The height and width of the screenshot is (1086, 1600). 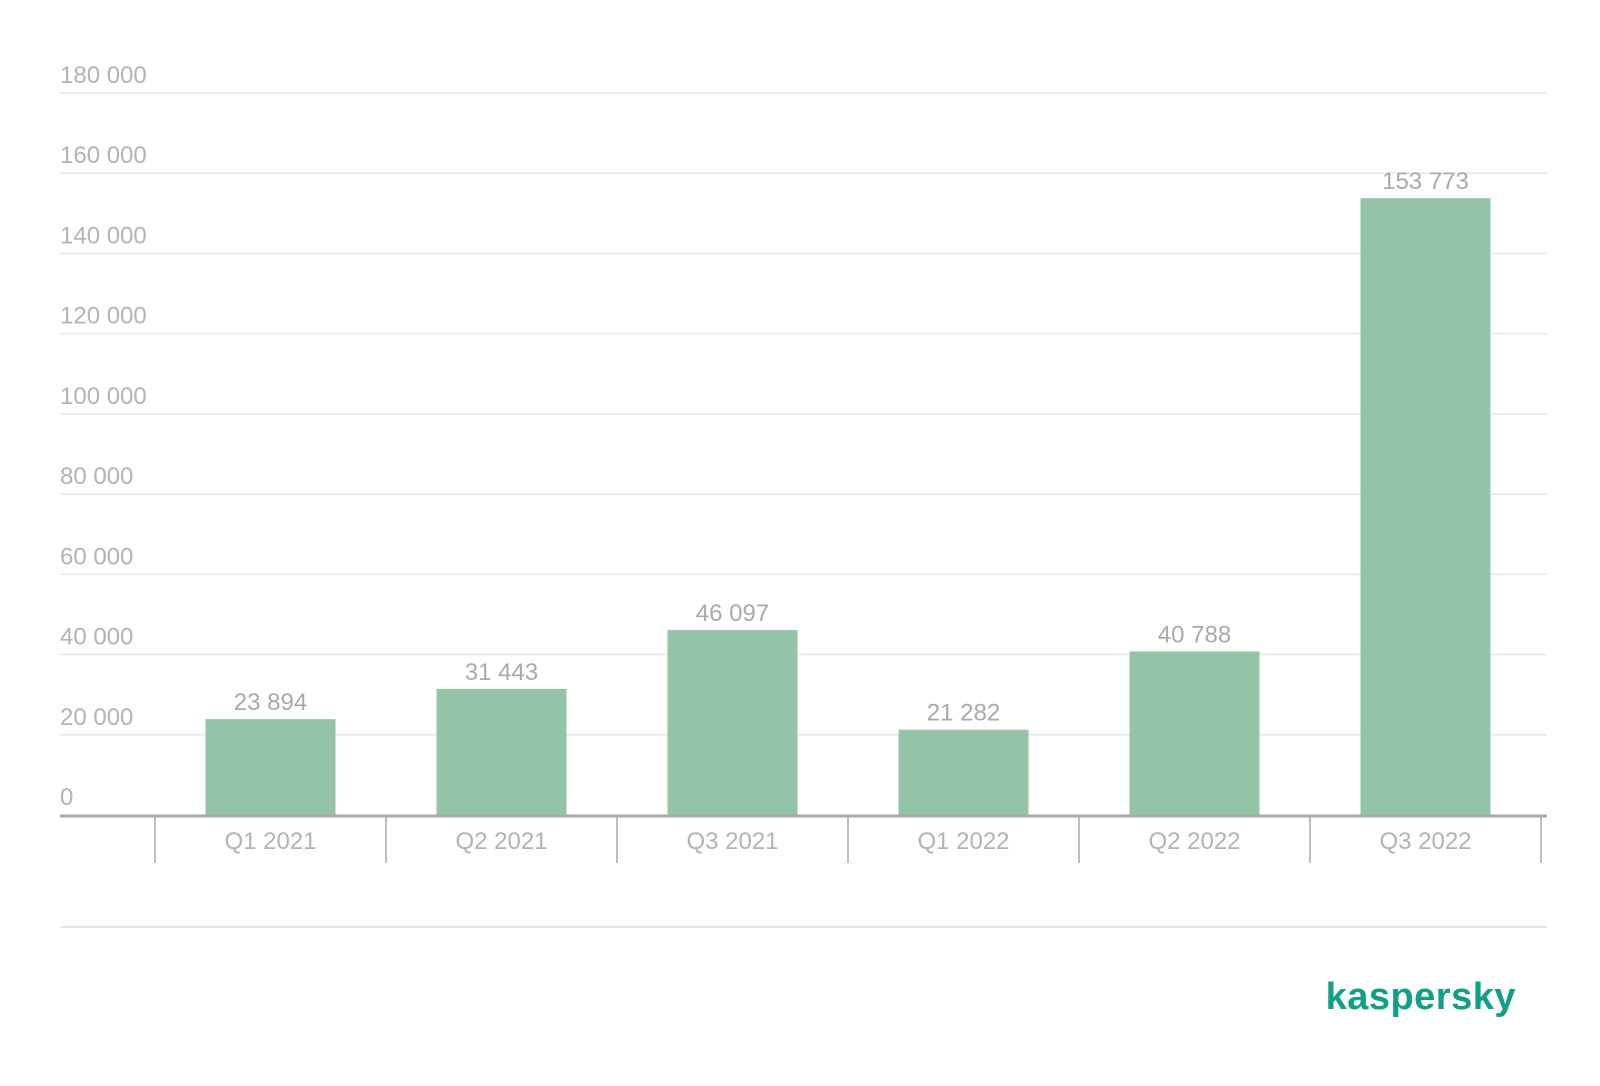 I want to click on y-tick-label: 20 000, so click(x=96, y=717).